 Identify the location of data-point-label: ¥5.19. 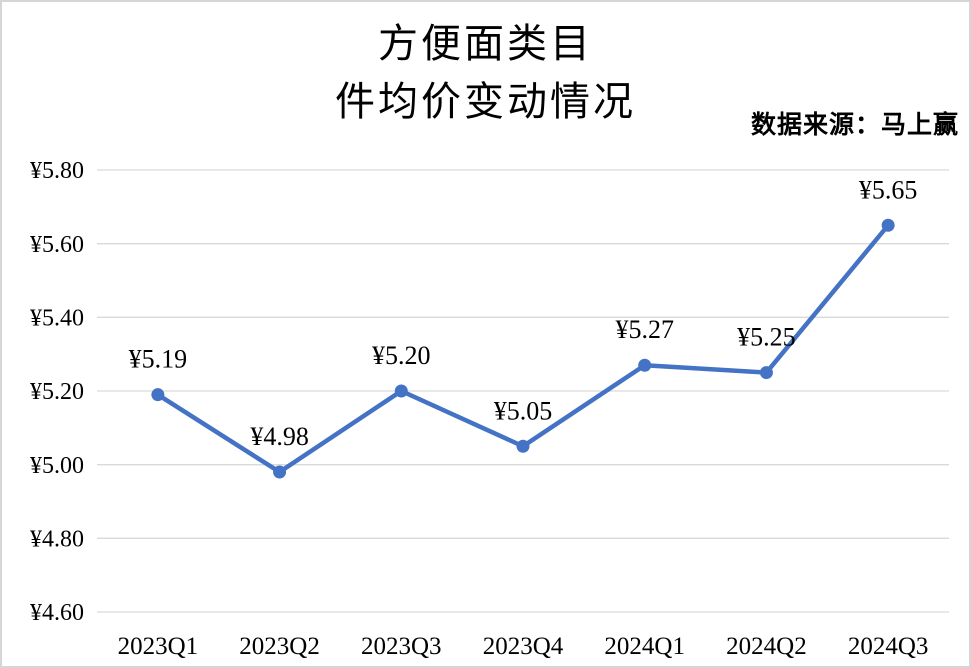
(158, 359).